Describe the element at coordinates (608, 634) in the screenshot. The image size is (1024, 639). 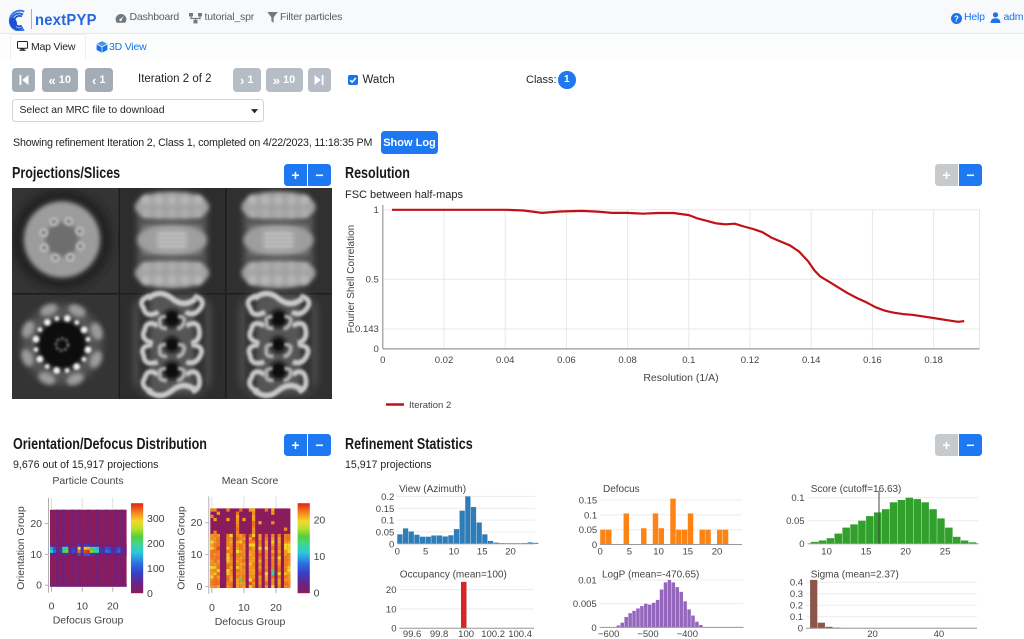
I see `svg-text: −600` at that location.